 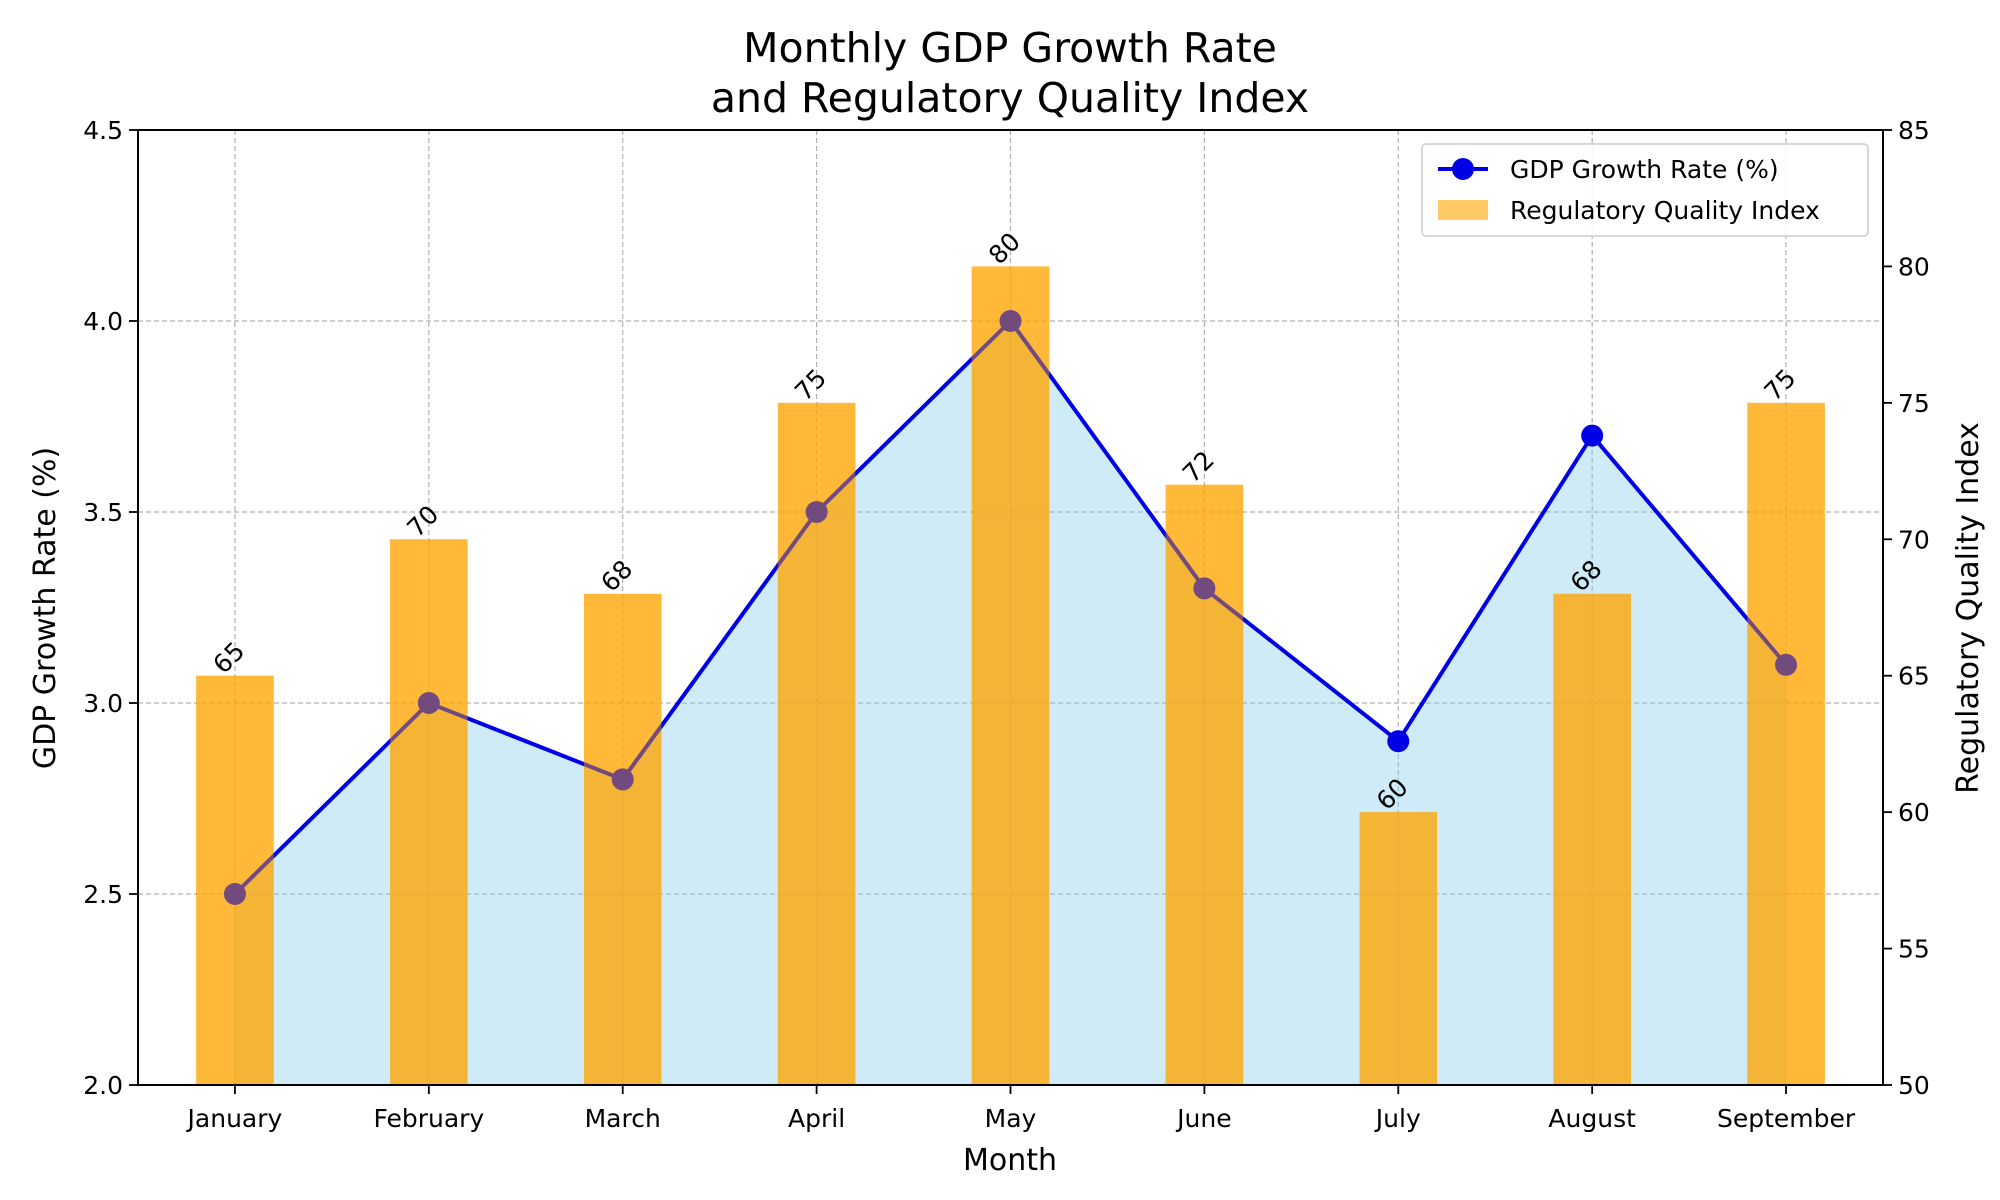 I want to click on legend-bar-label: Regulatory Quality Index, so click(x=1665, y=210).